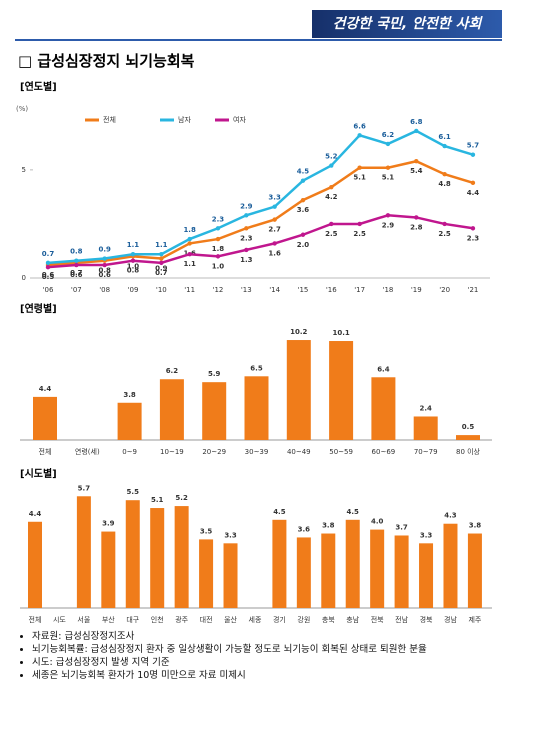 The image size is (533, 732). Describe the element at coordinates (181, 498) in the screenshot. I see `value-label: 5.2` at that location.